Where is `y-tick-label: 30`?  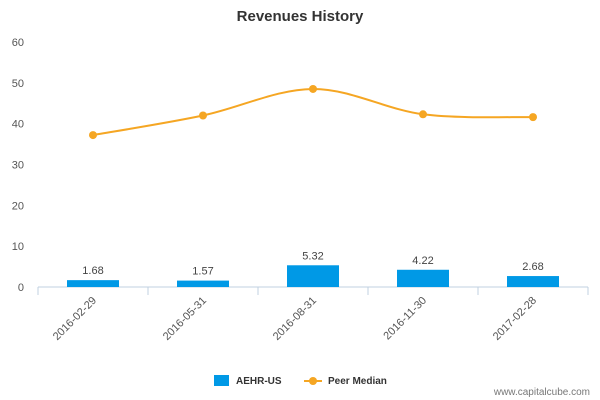
y-tick-label: 30 is located at coordinates (18, 166).